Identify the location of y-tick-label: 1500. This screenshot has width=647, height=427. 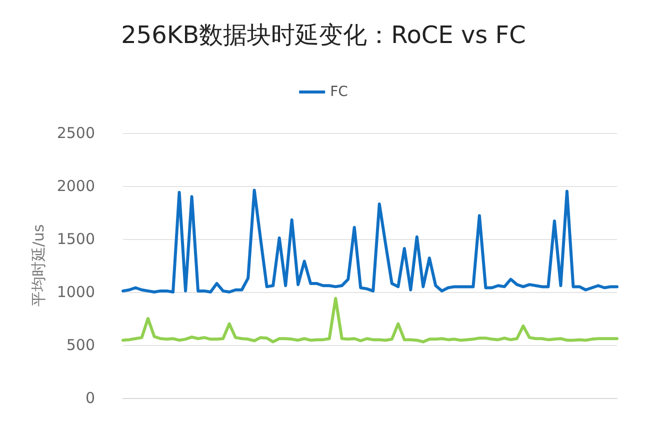
(75, 239).